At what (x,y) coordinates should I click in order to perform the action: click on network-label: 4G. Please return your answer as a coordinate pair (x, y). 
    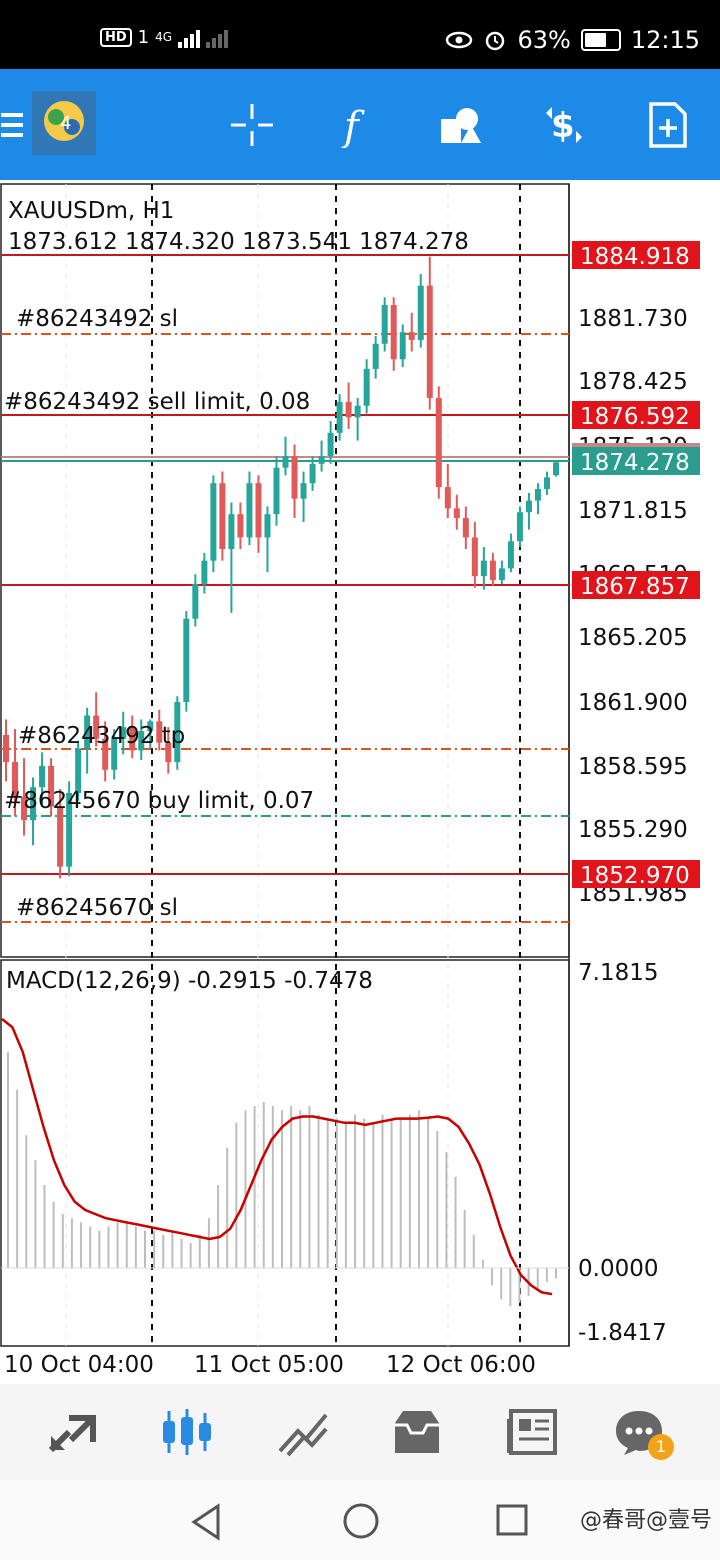
    Looking at the image, I should click on (164, 37).